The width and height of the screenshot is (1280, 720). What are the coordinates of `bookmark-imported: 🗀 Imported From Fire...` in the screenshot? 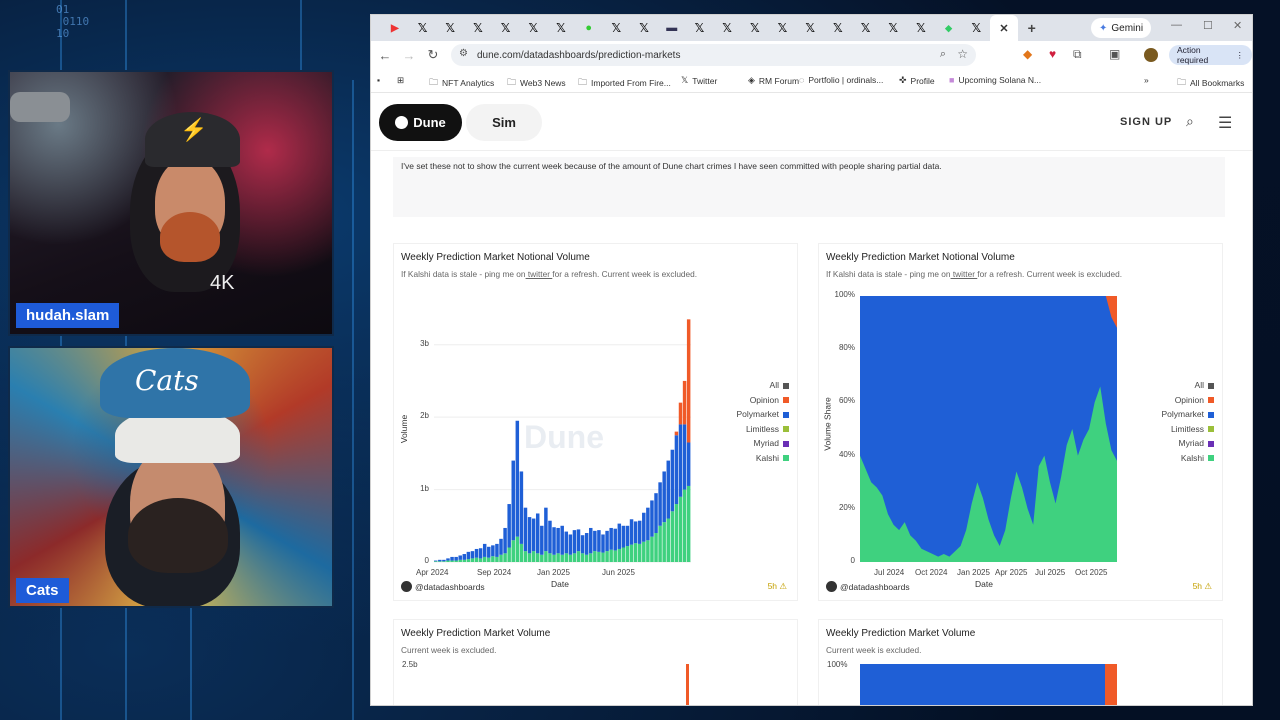 It's located at (624, 83).